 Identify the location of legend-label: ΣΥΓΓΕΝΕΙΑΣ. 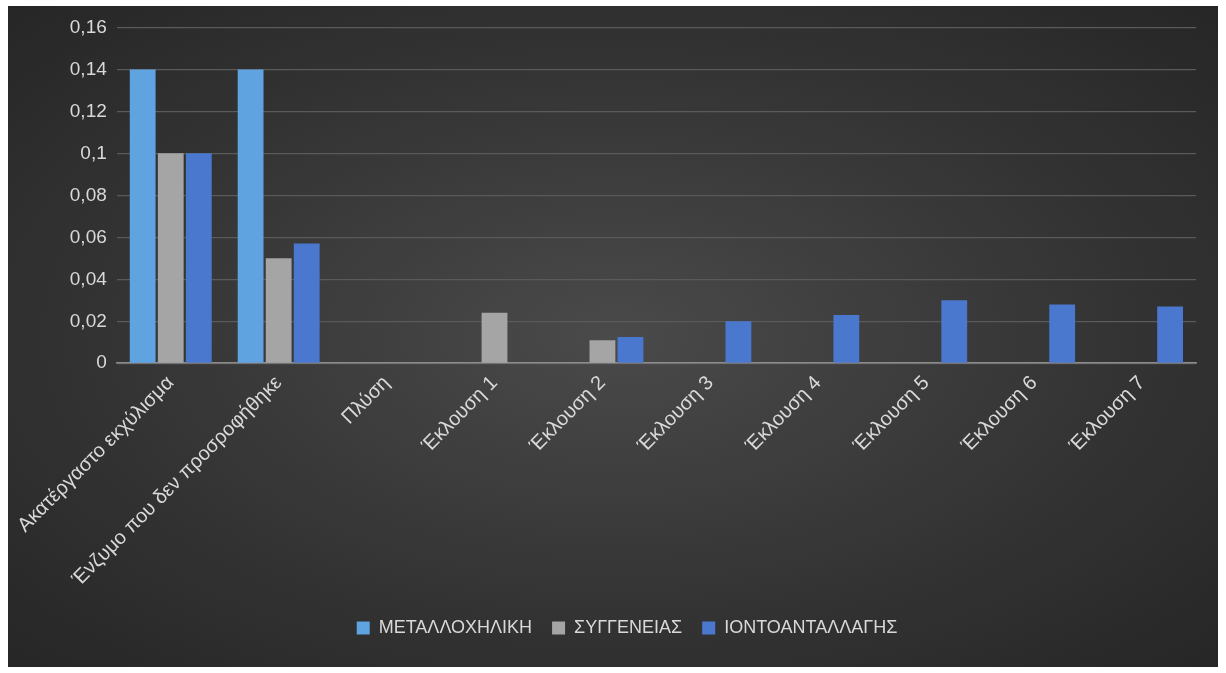
(628, 626).